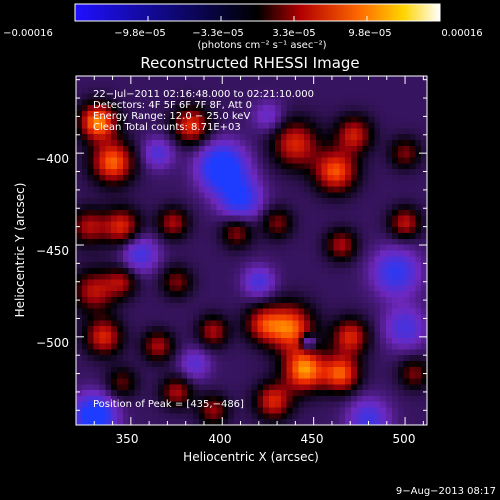 This screenshot has width=500, height=500. What do you see at coordinates (220, 439) in the screenshot?
I see `x-tick-label: 400` at bounding box center [220, 439].